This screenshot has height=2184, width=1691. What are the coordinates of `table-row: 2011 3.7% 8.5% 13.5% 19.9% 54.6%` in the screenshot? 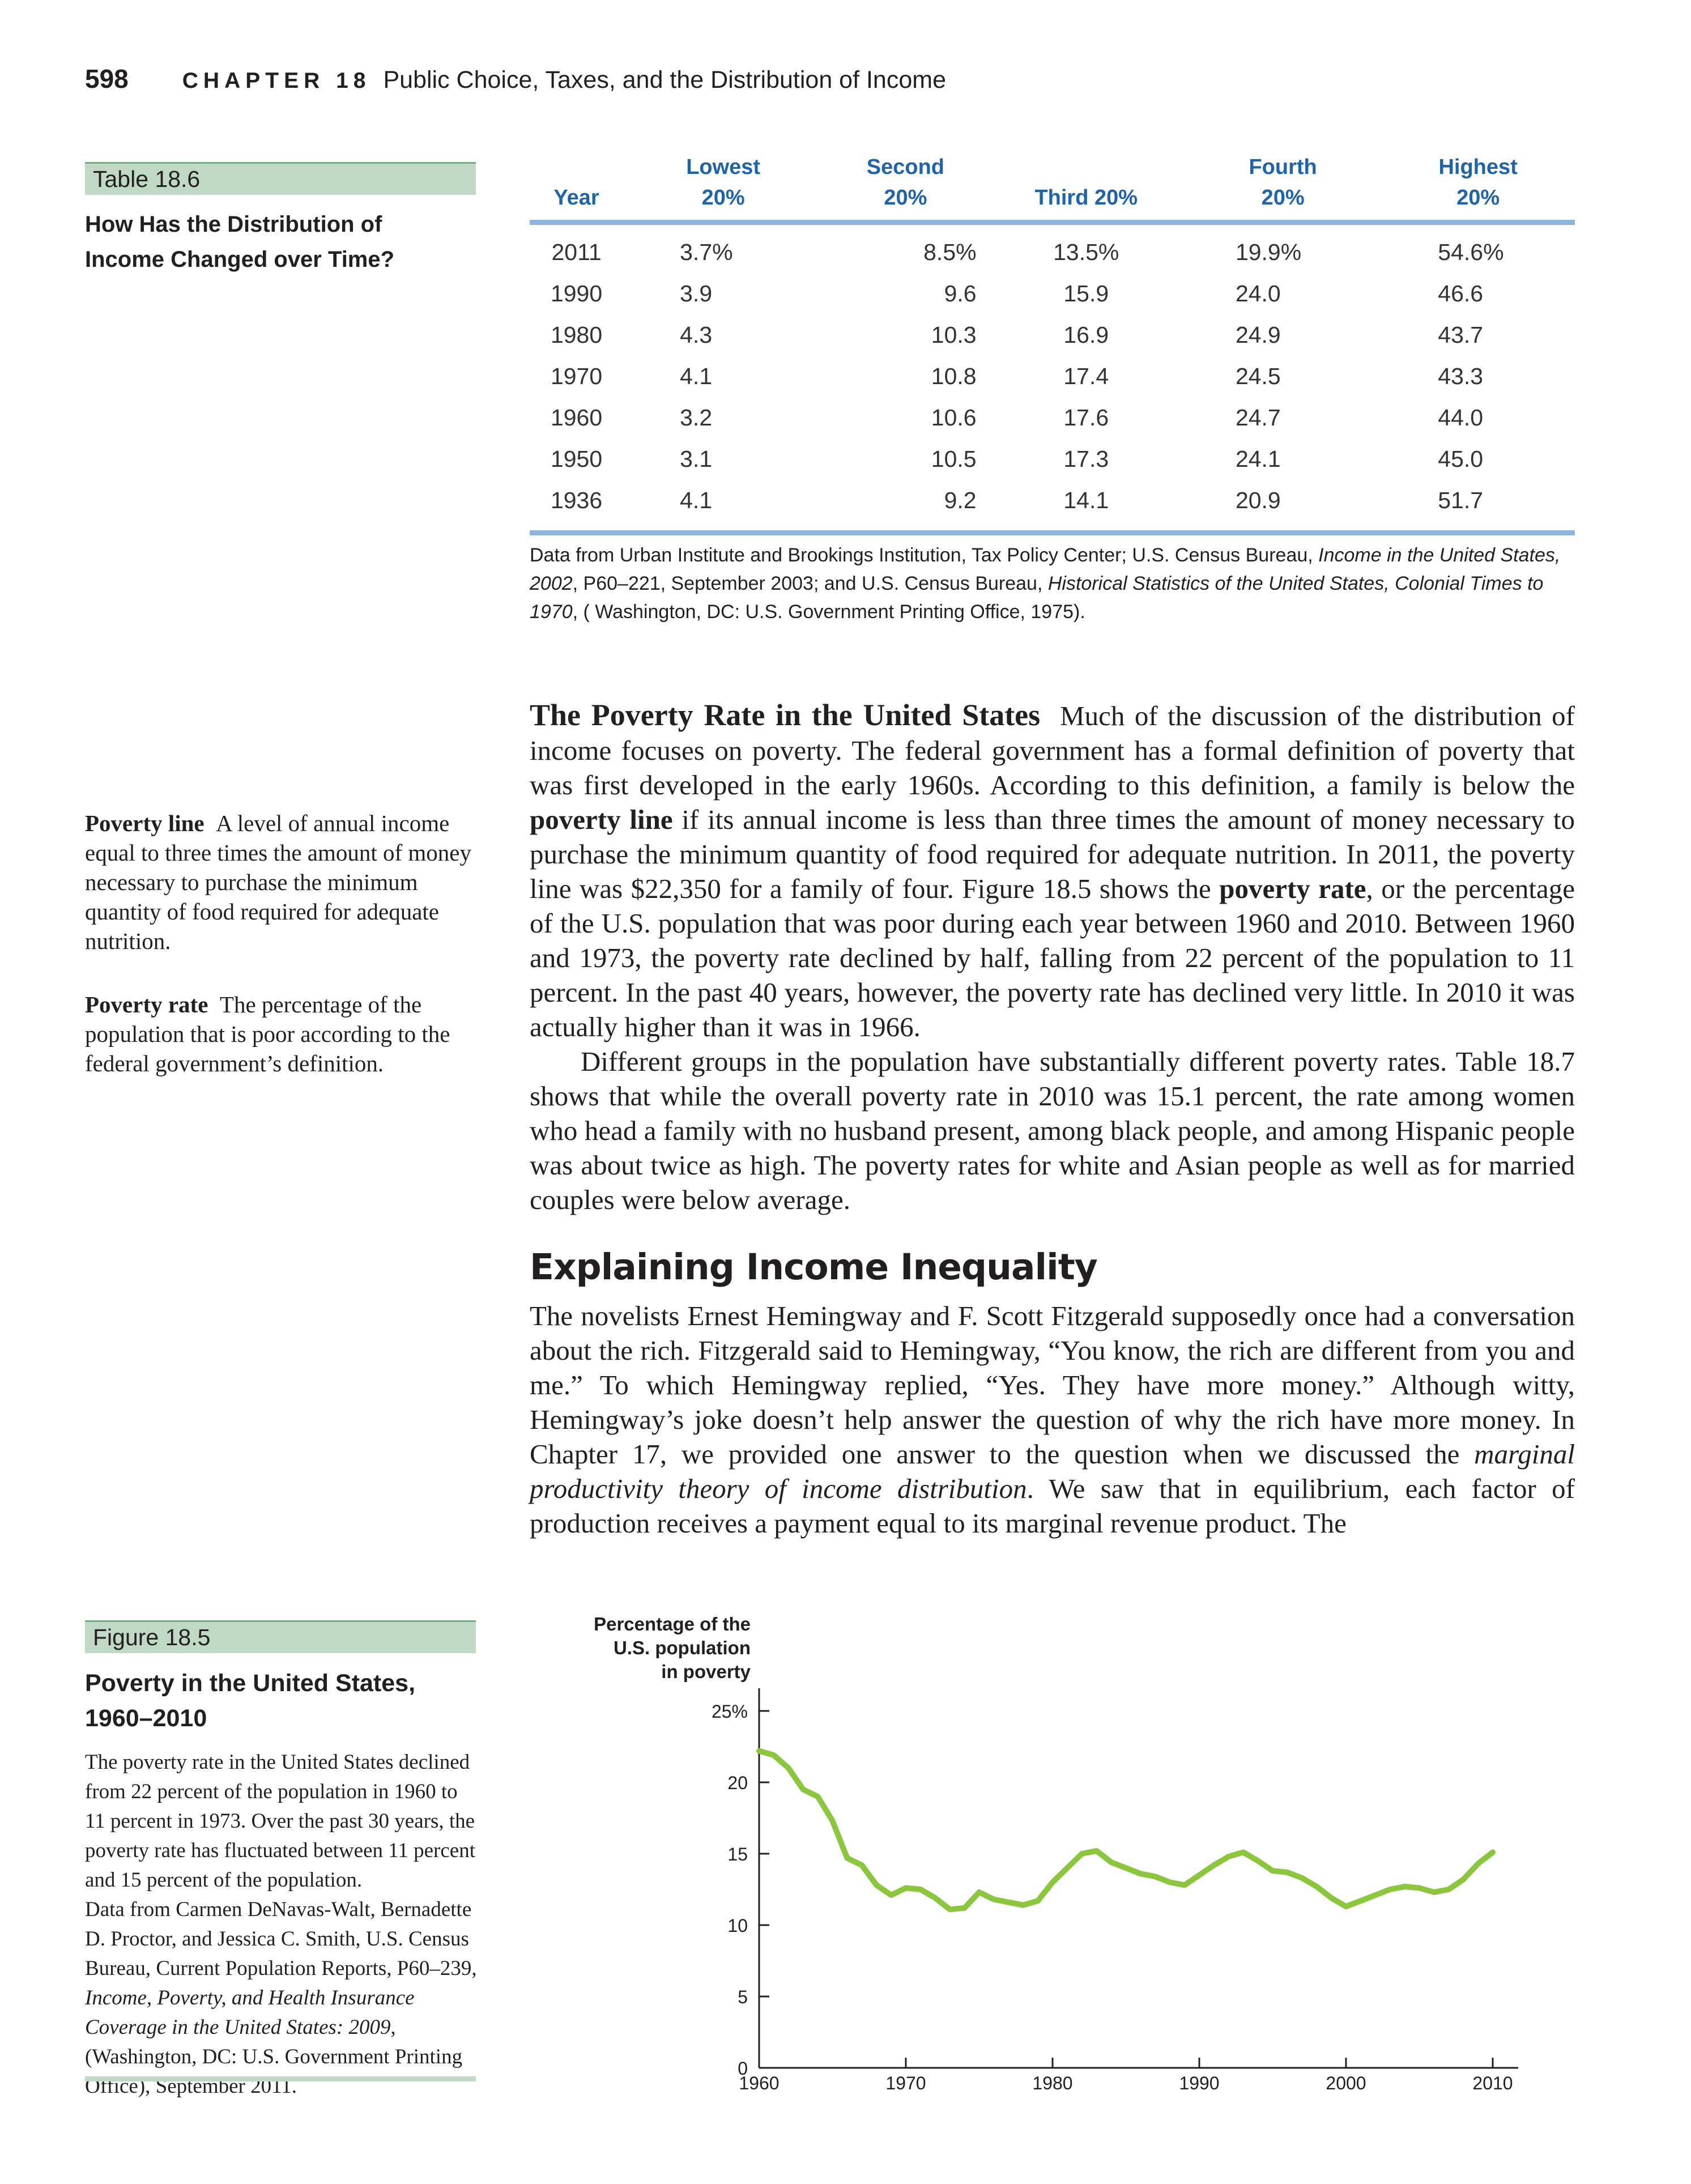 It's located at (1052, 248).